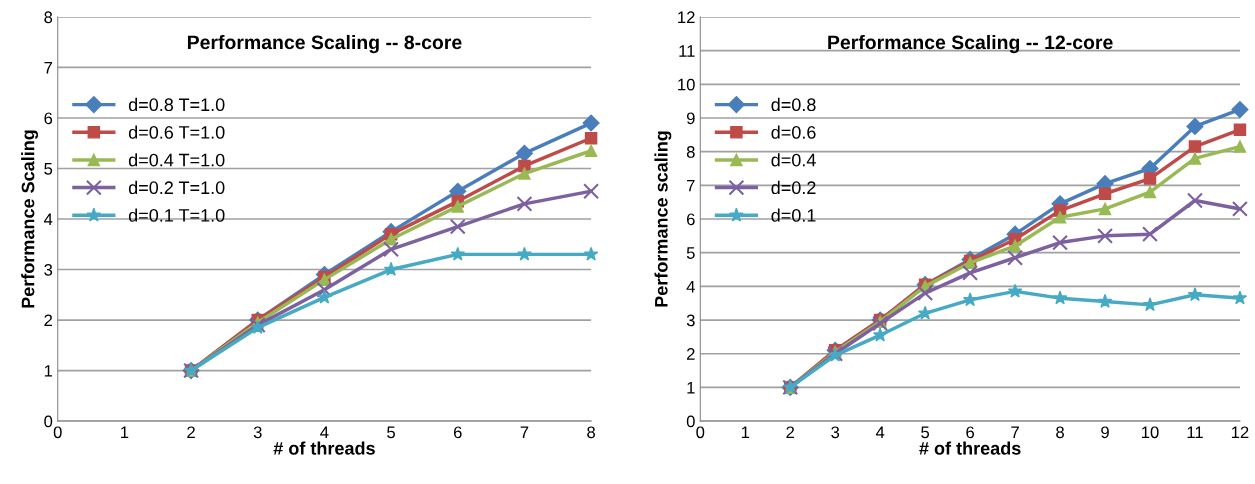  Describe the element at coordinates (793, 132) in the screenshot. I see `legend-label: d=0.6` at that location.